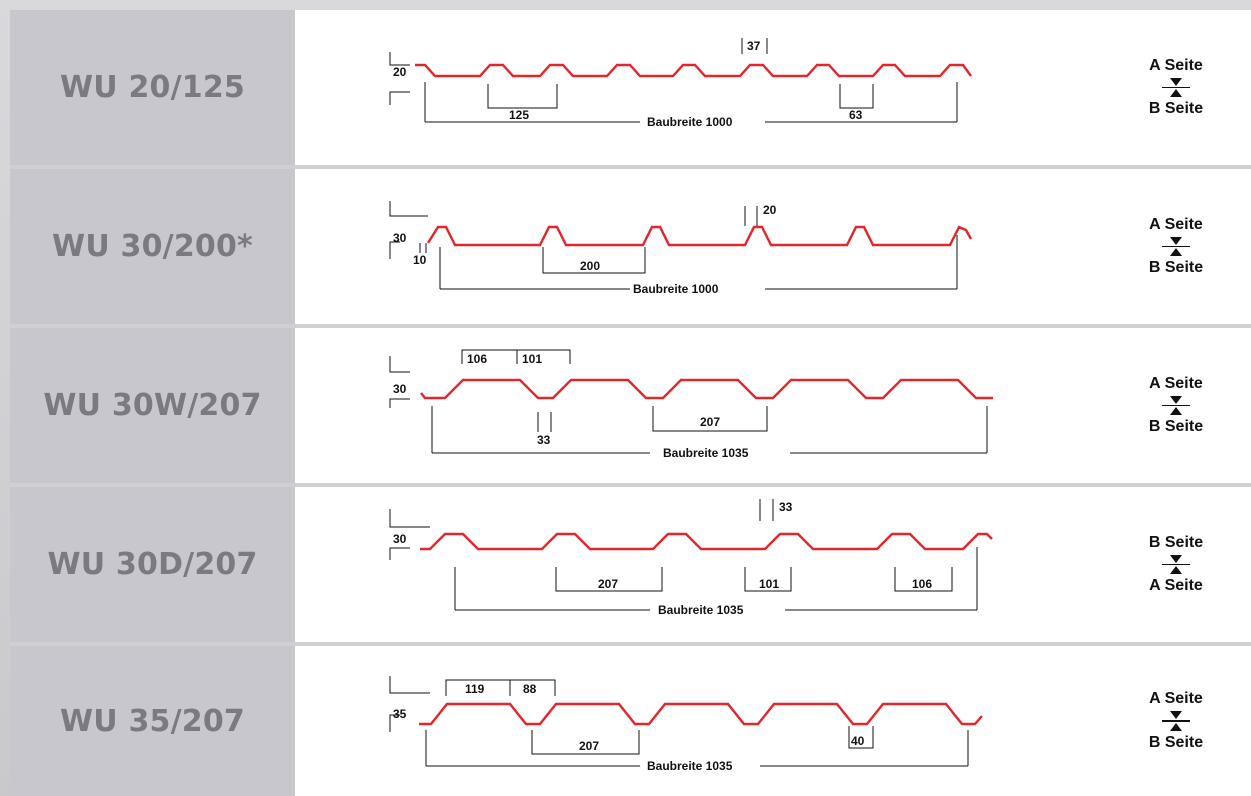  What do you see at coordinates (590, 266) in the screenshot?
I see `dim-pitch: 200` at bounding box center [590, 266].